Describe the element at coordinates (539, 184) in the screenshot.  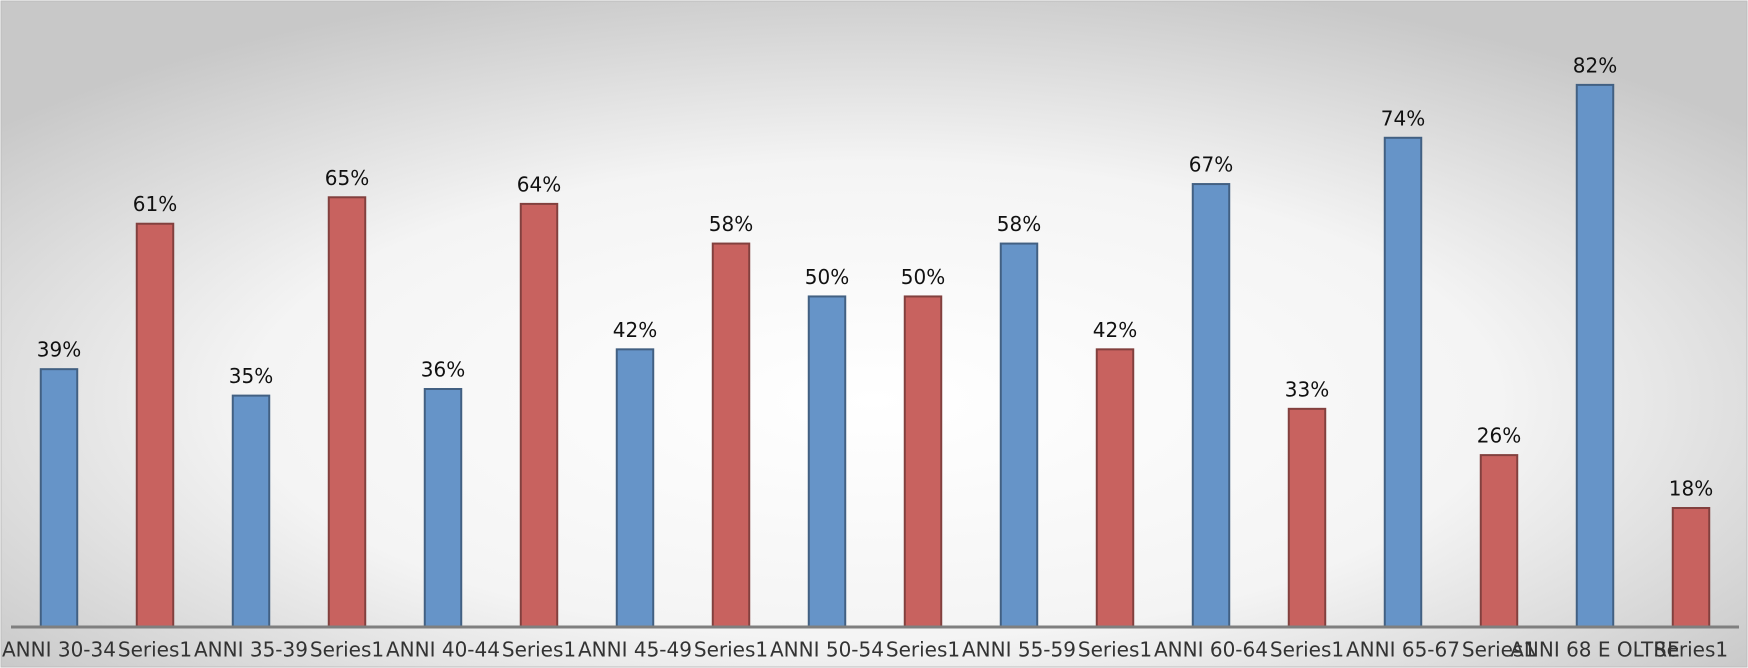
I see `data-label: 64%` at that location.